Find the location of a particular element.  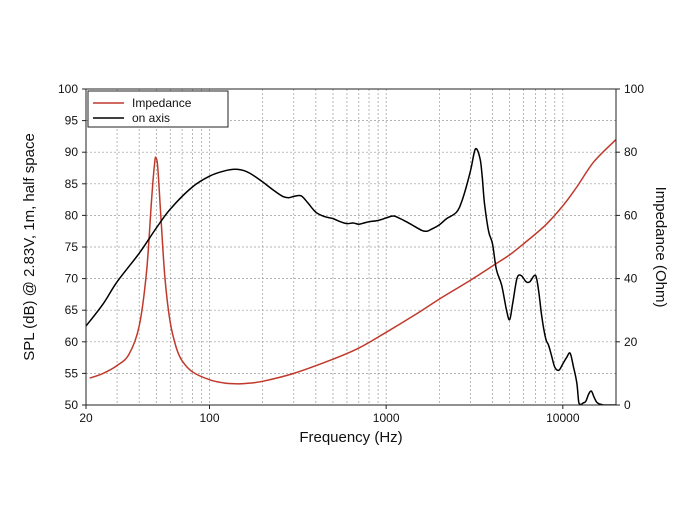

y-left-tick-label: 80 is located at coordinates (72, 215).